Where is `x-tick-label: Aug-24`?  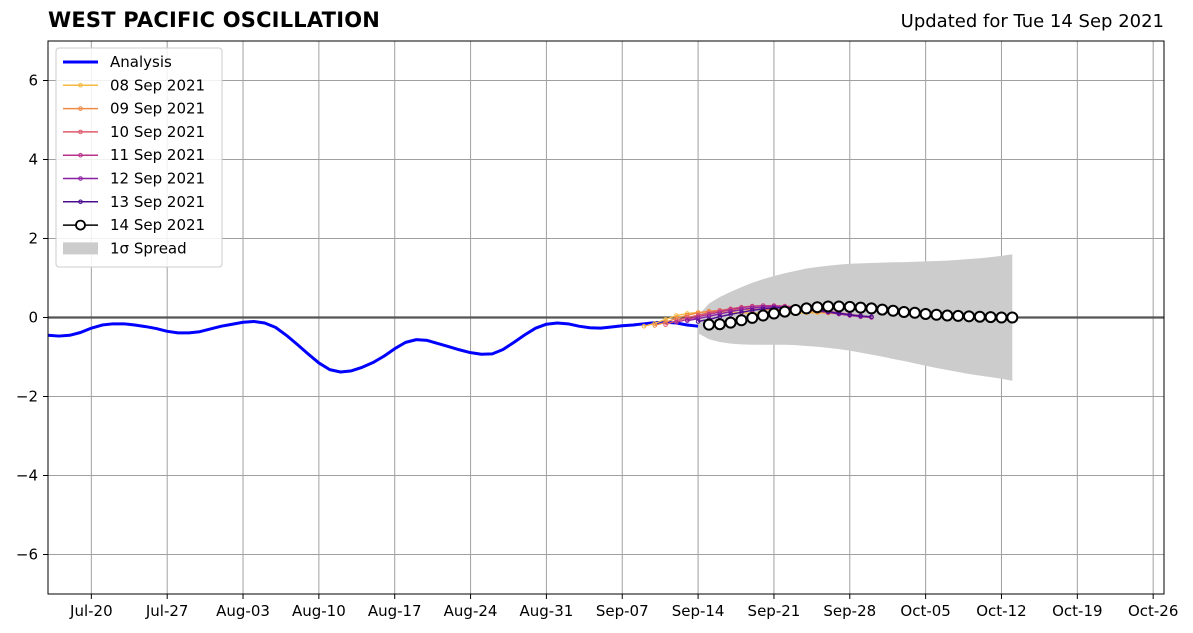 x-tick-label: Aug-24 is located at coordinates (471, 611).